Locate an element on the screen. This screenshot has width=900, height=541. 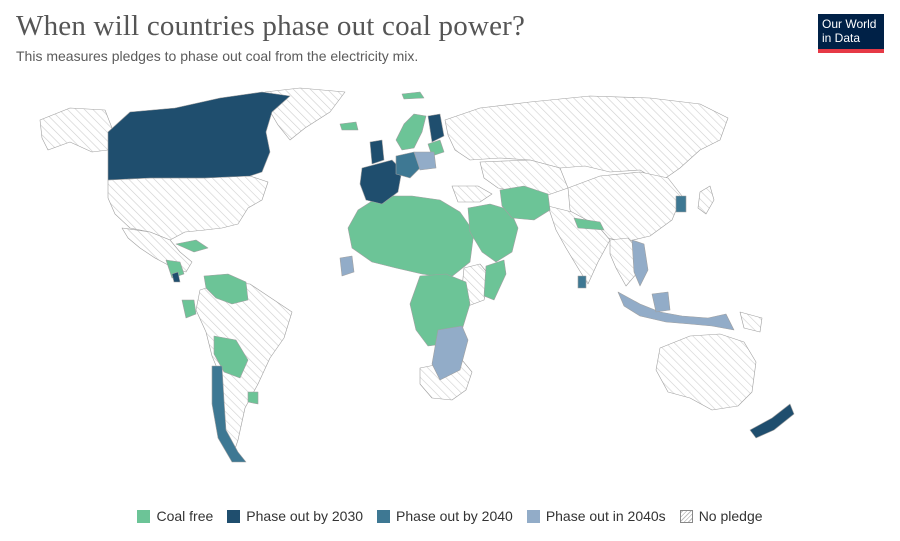
country-western-europe is located at coordinates (381, 182).